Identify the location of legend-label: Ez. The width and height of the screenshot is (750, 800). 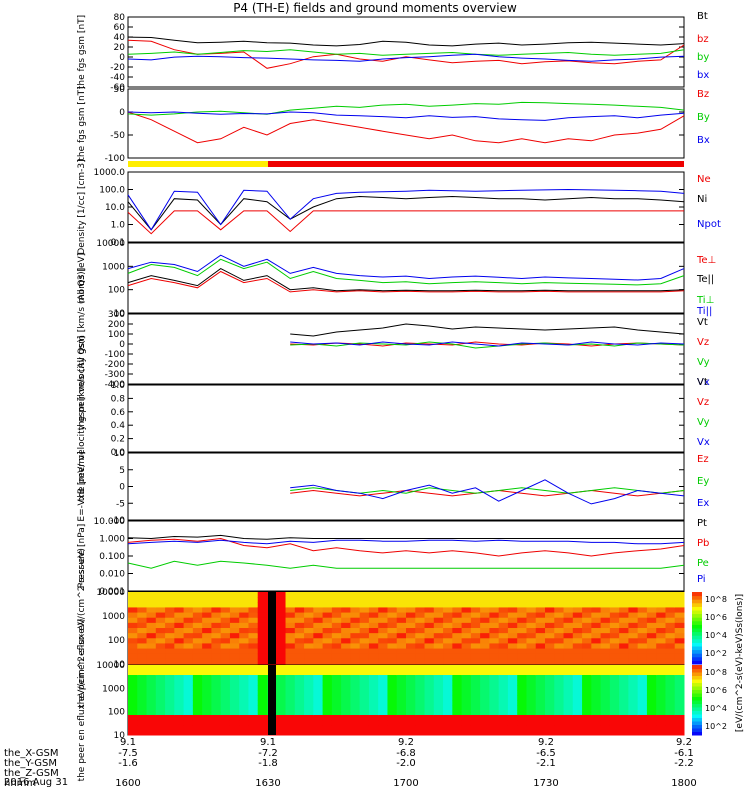
(703, 459).